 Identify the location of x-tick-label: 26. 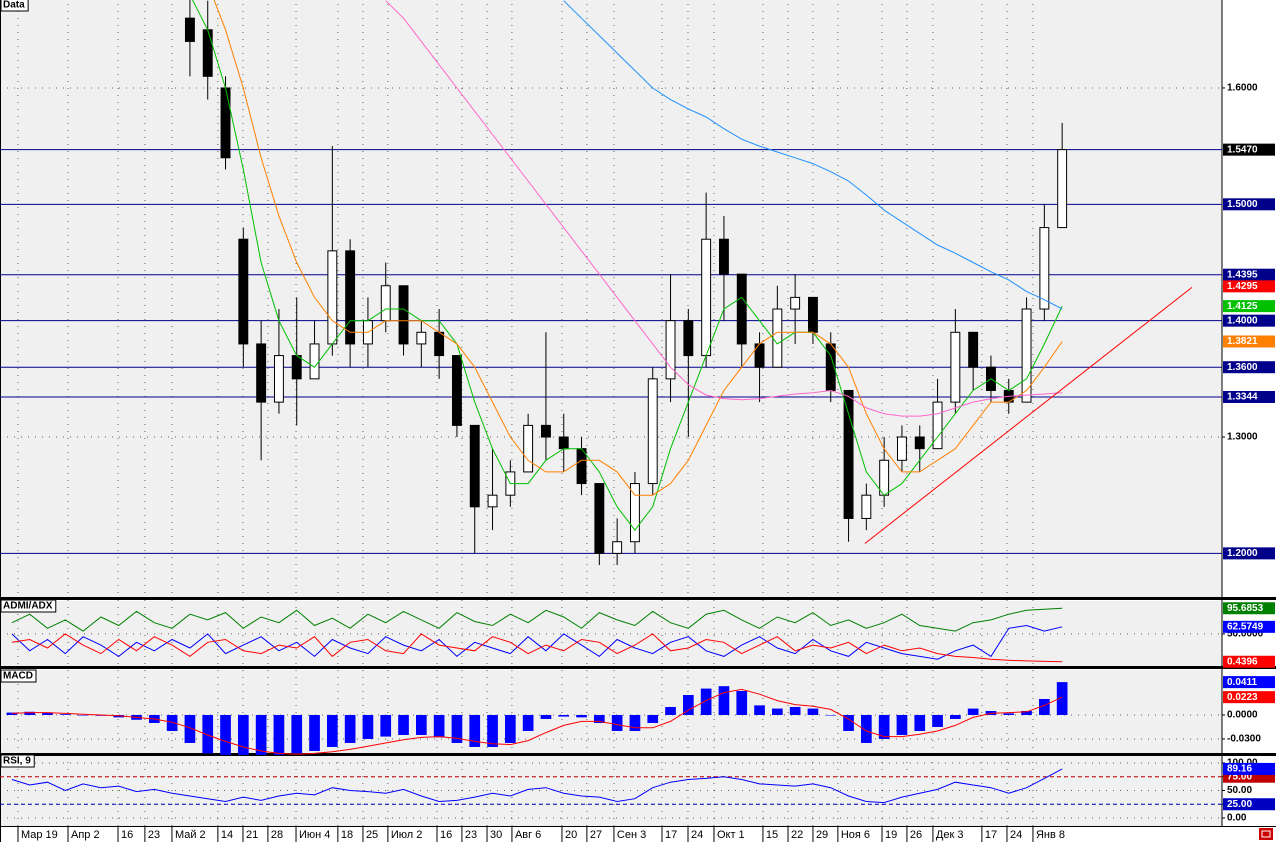
(916, 835).